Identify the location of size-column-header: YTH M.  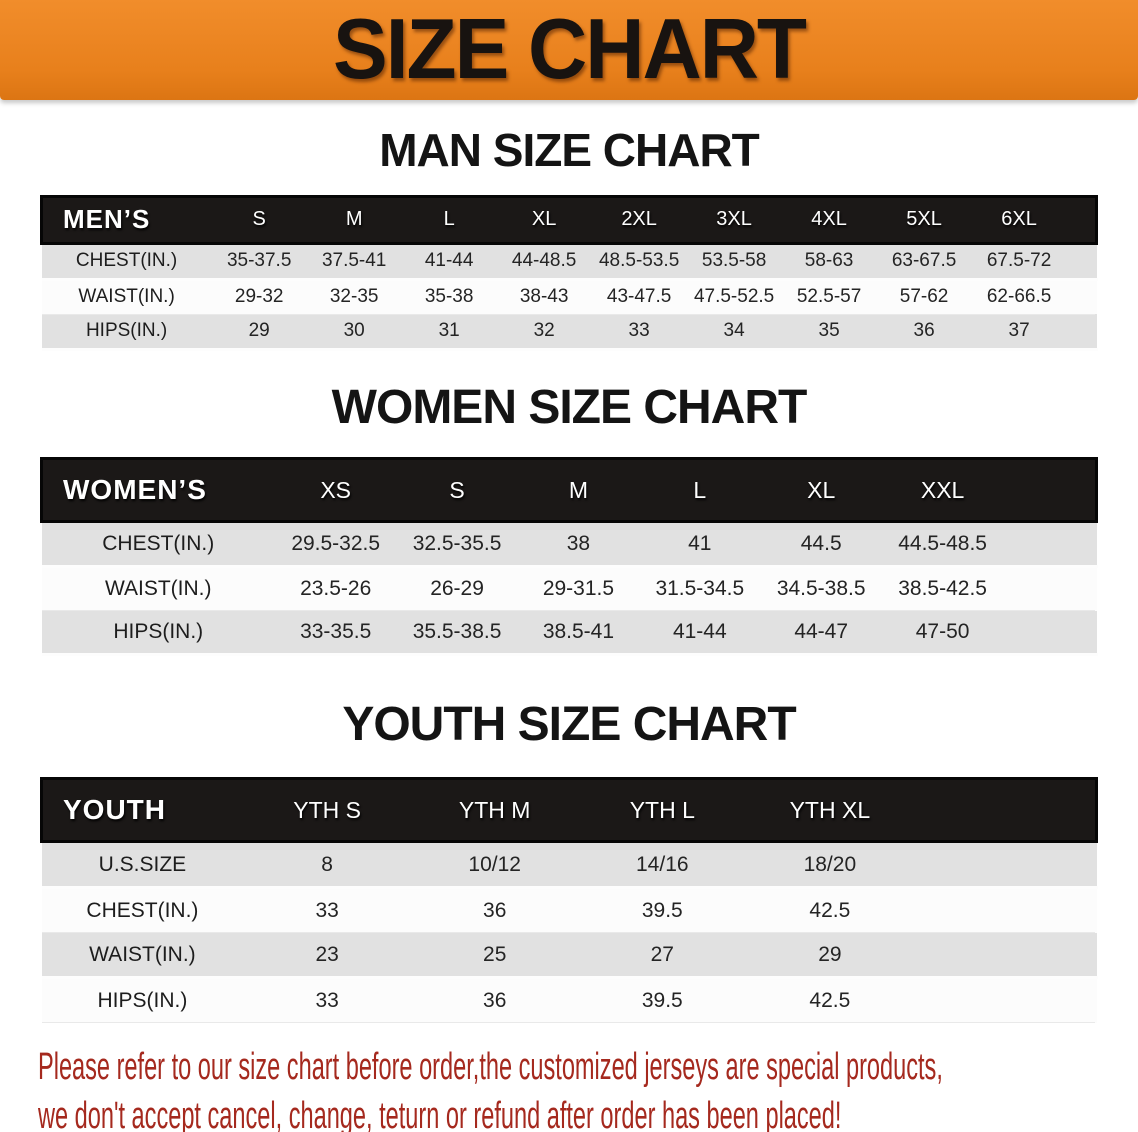
(494, 810).